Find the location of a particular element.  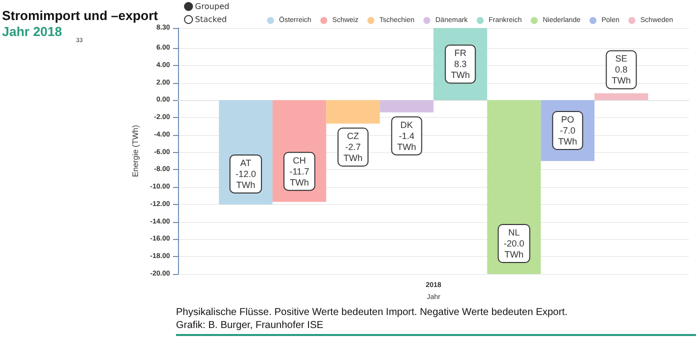

data-label: PO -7.0 TWh is located at coordinates (568, 130).